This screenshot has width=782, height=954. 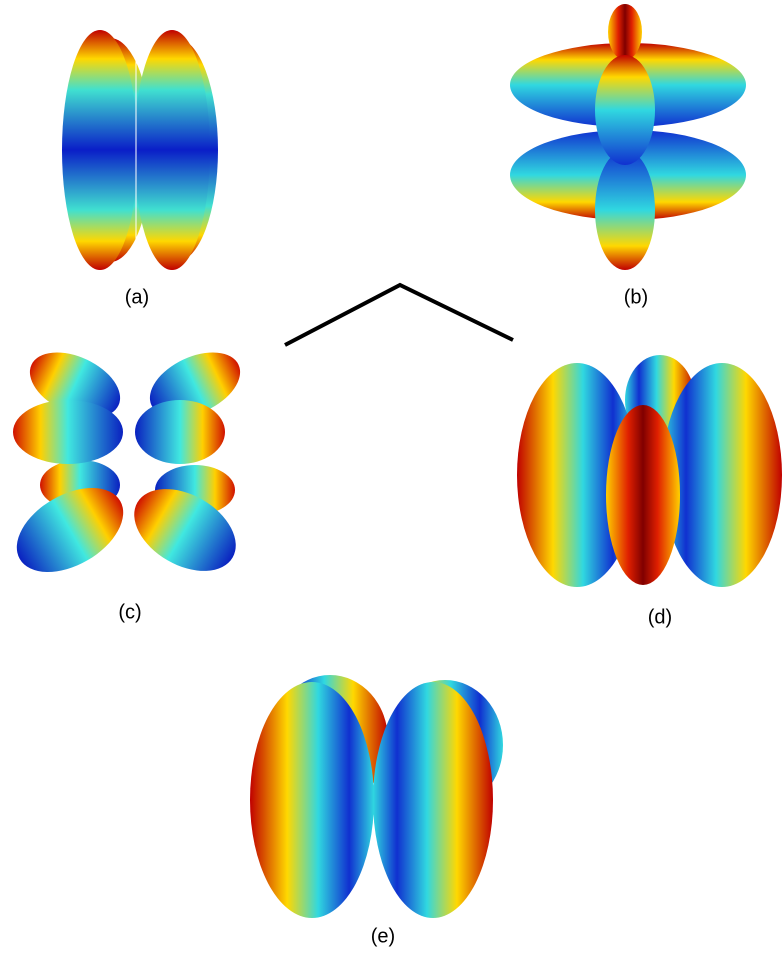 What do you see at coordinates (129, 612) in the screenshot?
I see `panel-label: (c)` at bounding box center [129, 612].